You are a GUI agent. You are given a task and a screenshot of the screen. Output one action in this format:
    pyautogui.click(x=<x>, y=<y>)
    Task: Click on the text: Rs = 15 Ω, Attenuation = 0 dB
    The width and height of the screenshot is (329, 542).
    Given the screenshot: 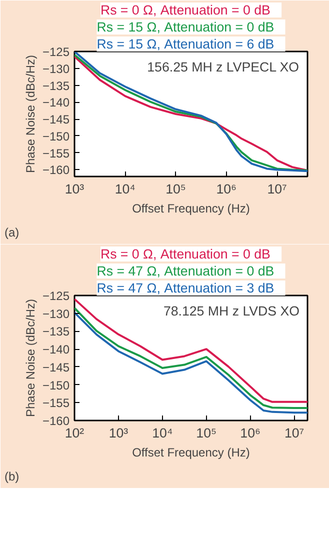 What is the action you would take?
    pyautogui.click(x=185, y=27)
    